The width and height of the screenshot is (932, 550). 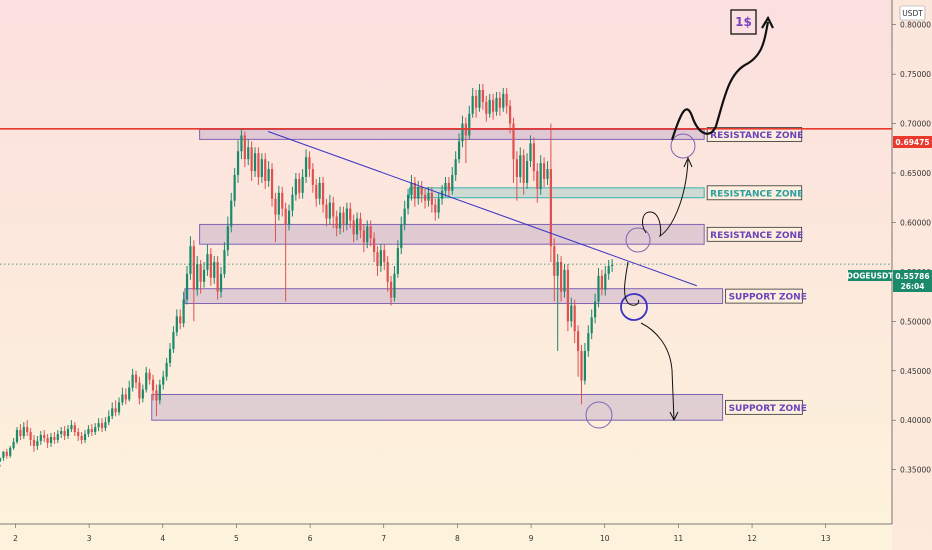 What do you see at coordinates (912, 276) in the screenshot?
I see `last-price: 0.55786` at bounding box center [912, 276].